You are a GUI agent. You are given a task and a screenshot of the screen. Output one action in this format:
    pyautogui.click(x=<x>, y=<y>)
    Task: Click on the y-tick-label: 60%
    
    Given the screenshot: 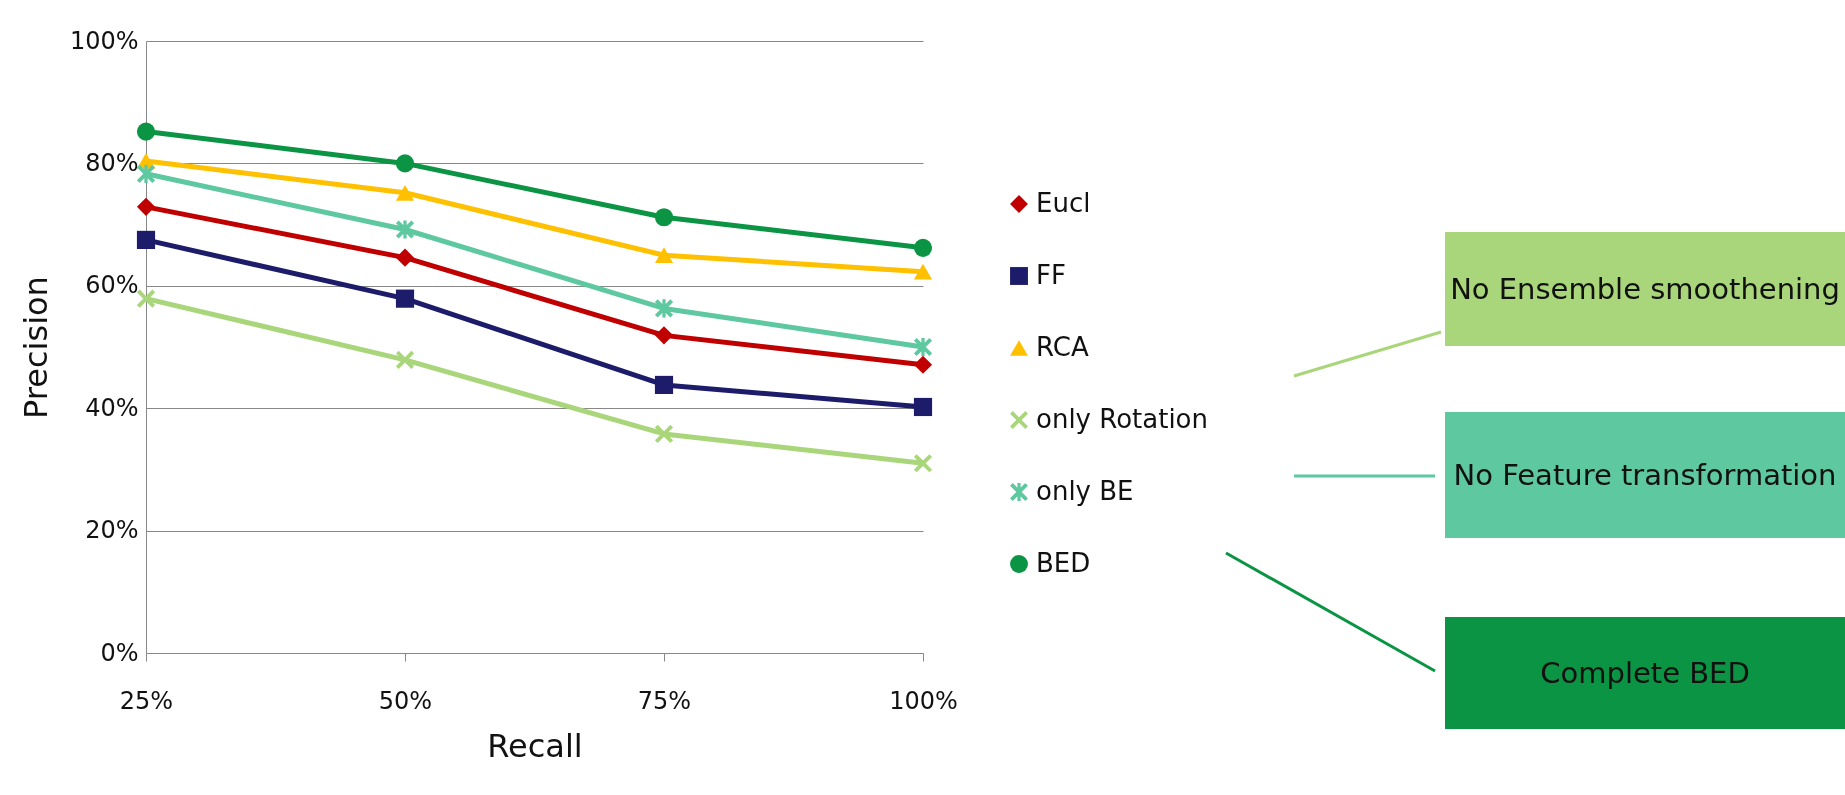 What is the action you would take?
    pyautogui.click(x=112, y=285)
    